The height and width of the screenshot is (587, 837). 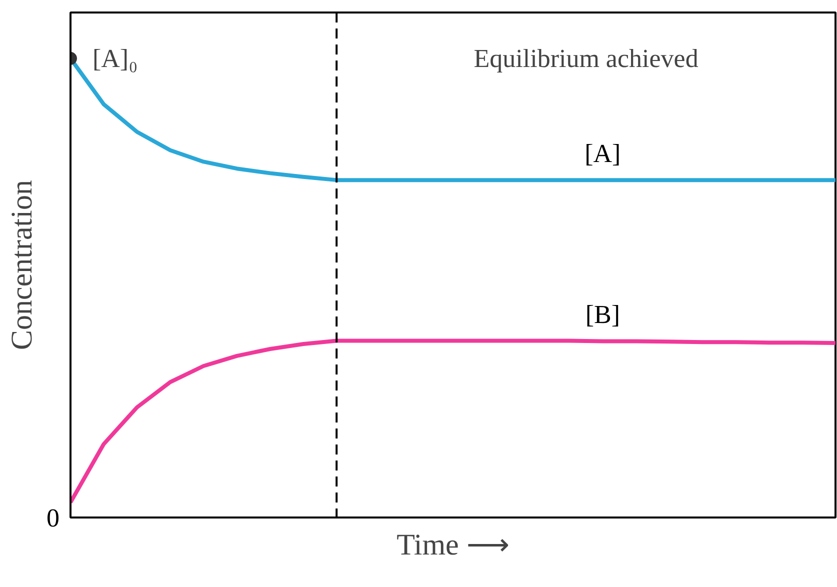 What do you see at coordinates (602, 153) in the screenshot?
I see `series-label: [A]` at bounding box center [602, 153].